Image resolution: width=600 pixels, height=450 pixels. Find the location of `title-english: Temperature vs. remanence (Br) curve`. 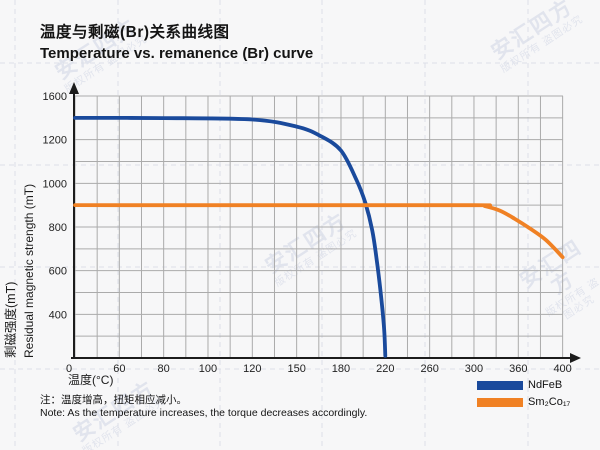

title-english: Temperature vs. remanence (Br) curve is located at coordinates (177, 53).